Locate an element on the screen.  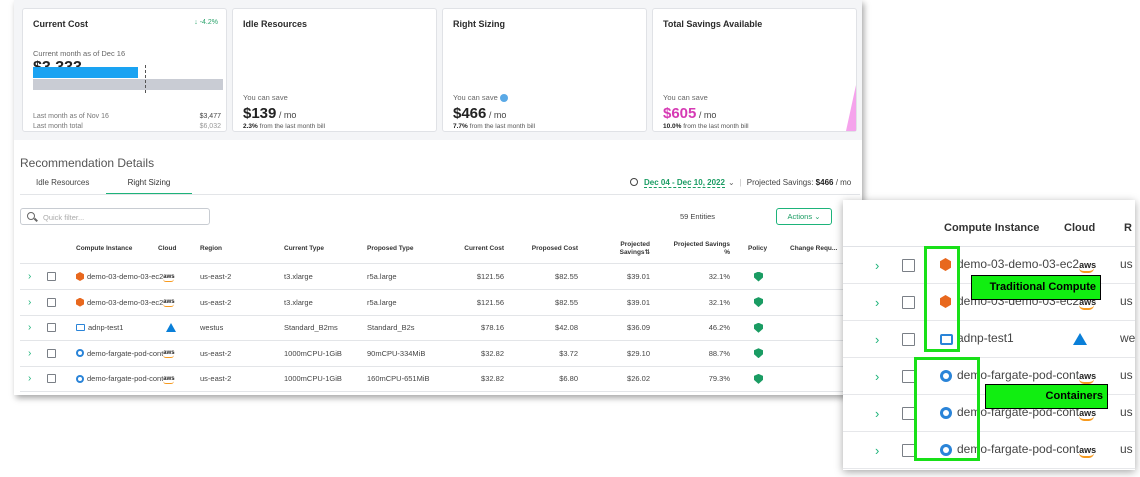
col-region: Region is located at coordinates (211, 248).